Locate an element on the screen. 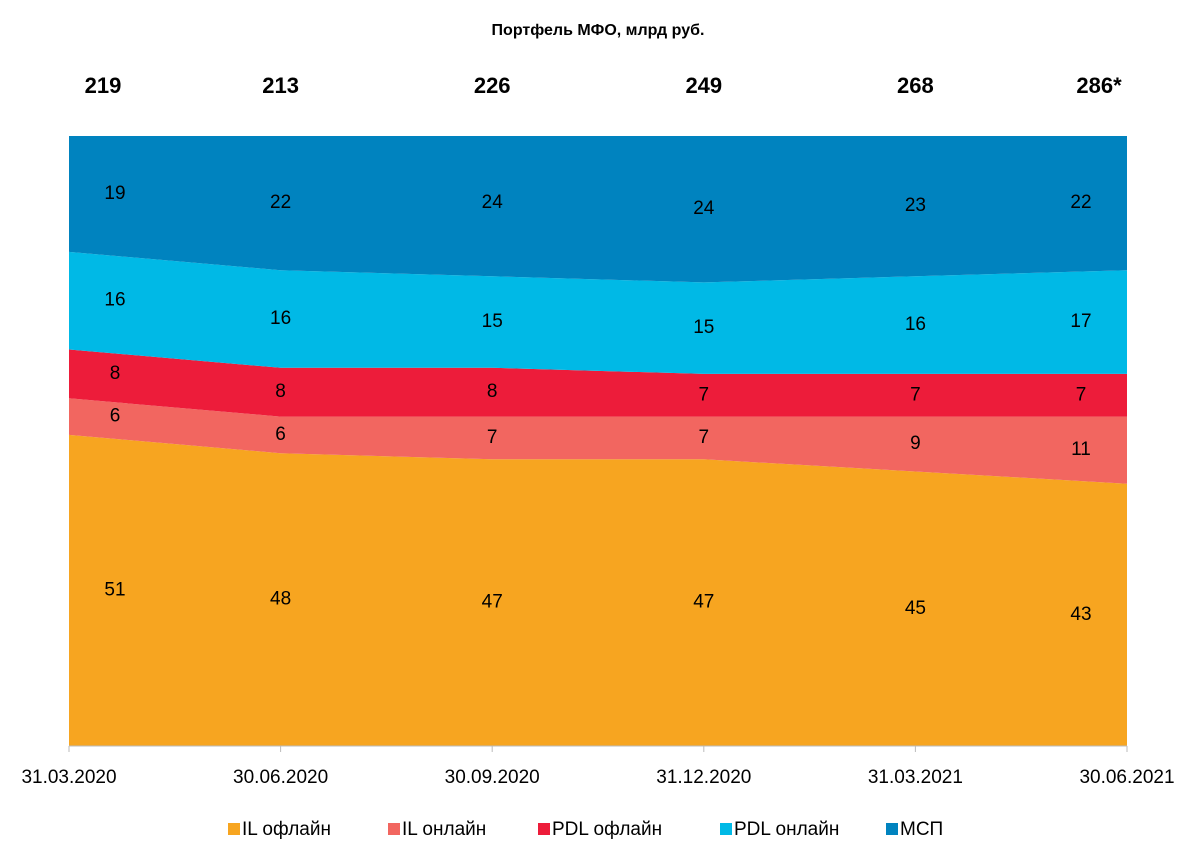  total-label: 268 is located at coordinates (915, 85).